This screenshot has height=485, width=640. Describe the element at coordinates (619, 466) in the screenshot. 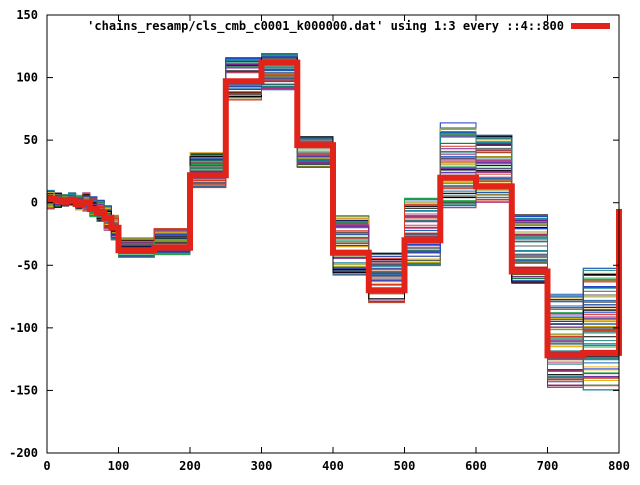

I see `x-tick-label: 800` at that location.